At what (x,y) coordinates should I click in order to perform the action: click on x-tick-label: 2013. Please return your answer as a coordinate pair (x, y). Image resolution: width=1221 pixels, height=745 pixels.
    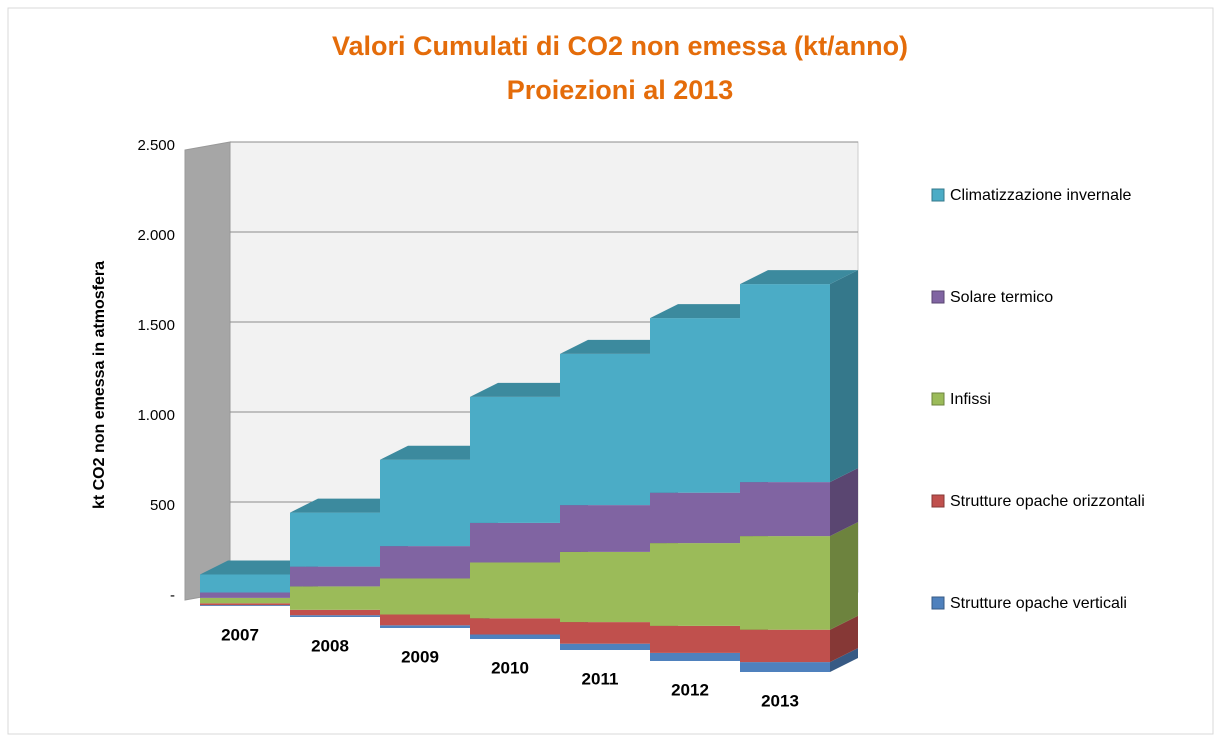
    Looking at the image, I should click on (780, 700).